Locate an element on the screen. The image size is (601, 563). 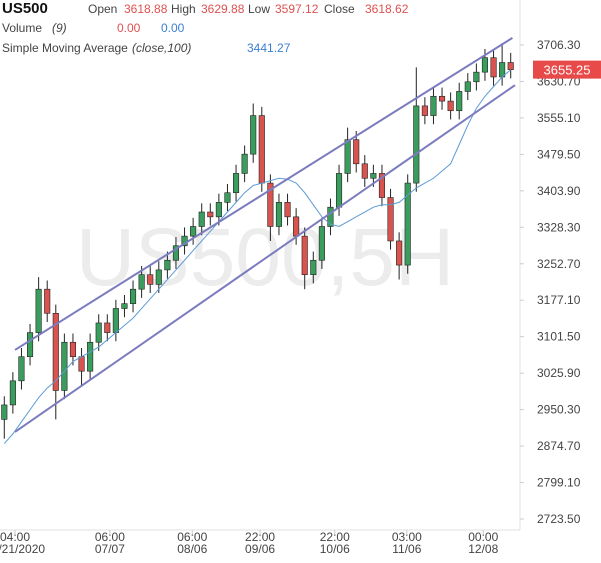
last-price-label: 3655.25 is located at coordinates (567, 70).